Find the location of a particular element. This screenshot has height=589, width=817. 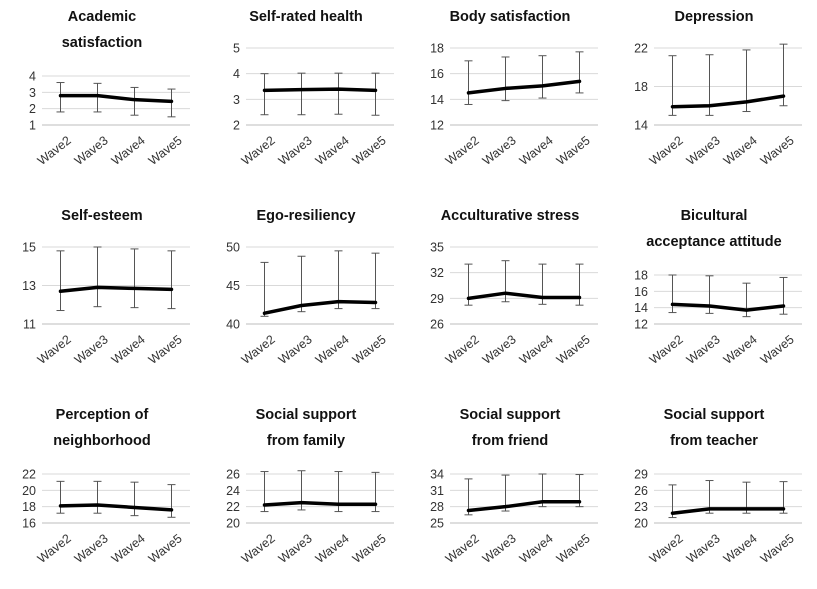

x-tick-label: Wave5 is located at coordinates (165, 150).